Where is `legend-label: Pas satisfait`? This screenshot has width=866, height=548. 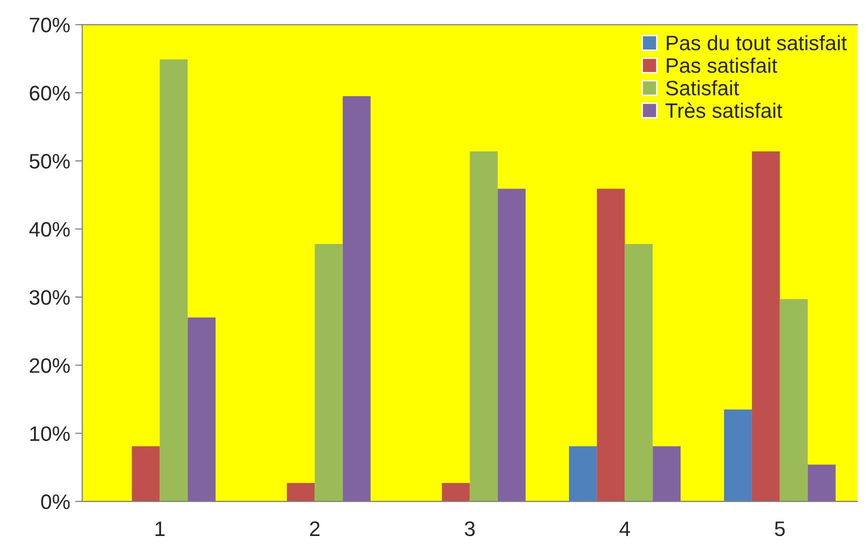
legend-label: Pas satisfait is located at coordinates (722, 65).